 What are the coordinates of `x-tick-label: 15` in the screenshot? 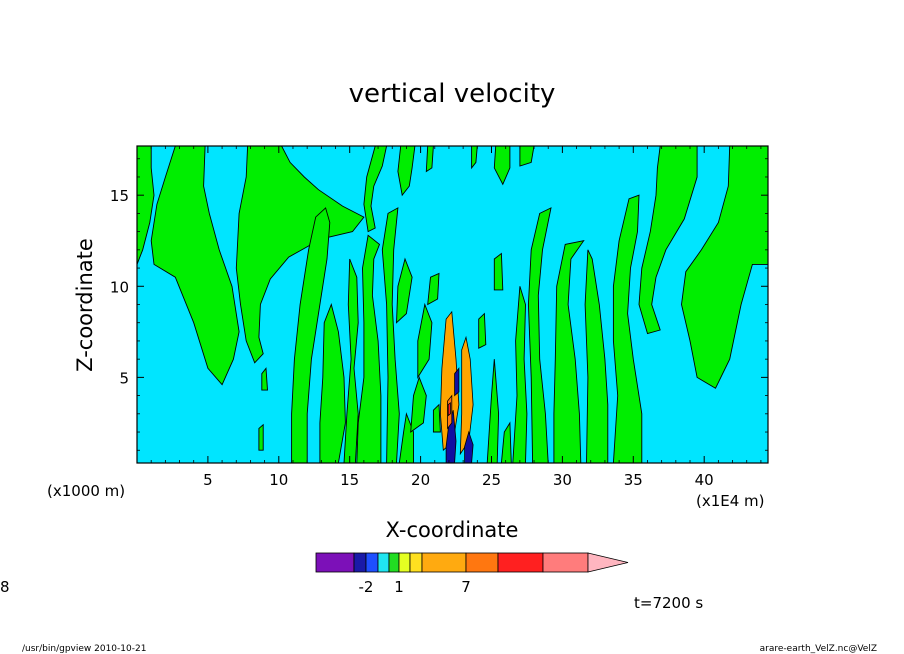 It's located at (349, 480).